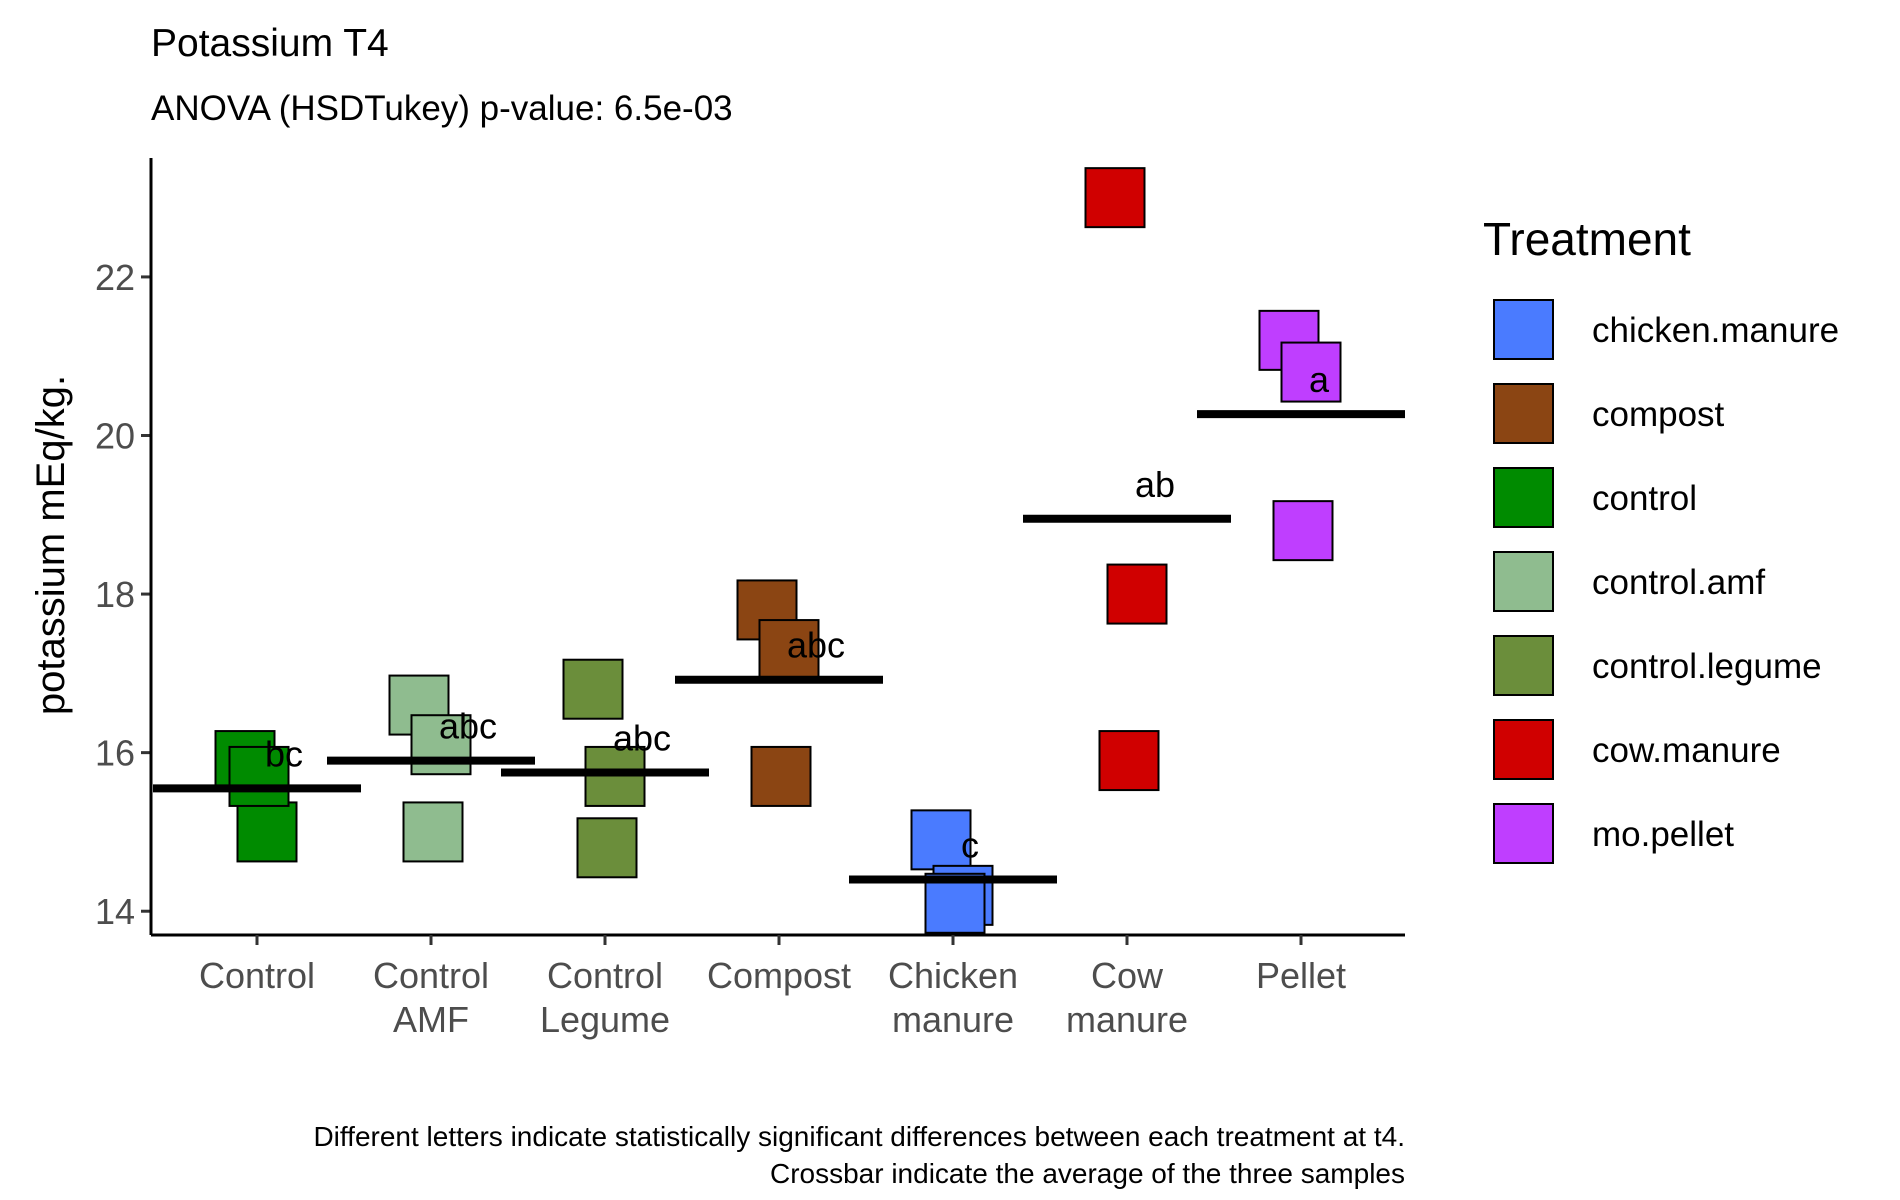  What do you see at coordinates (1644, 498) in the screenshot?
I see `legend-label: control` at bounding box center [1644, 498].